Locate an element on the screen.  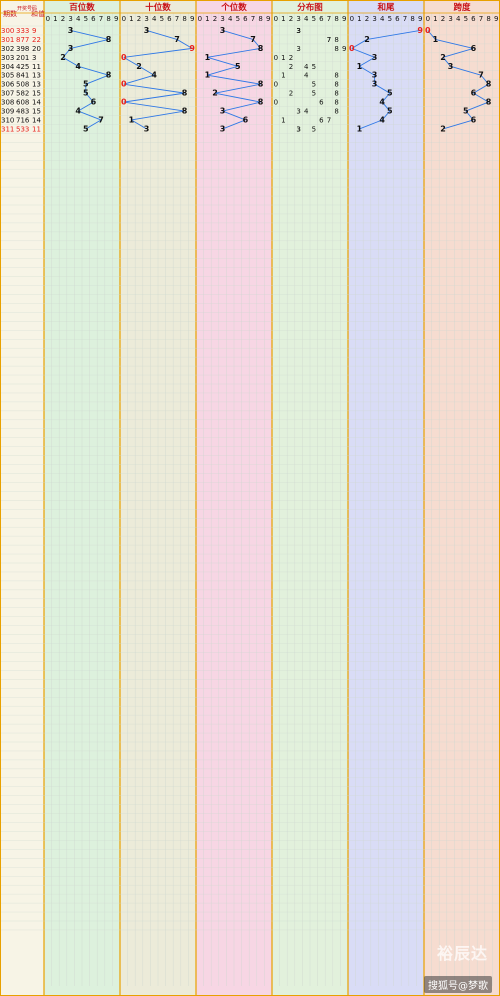
panel-title: 和尾 is located at coordinates (386, 7).